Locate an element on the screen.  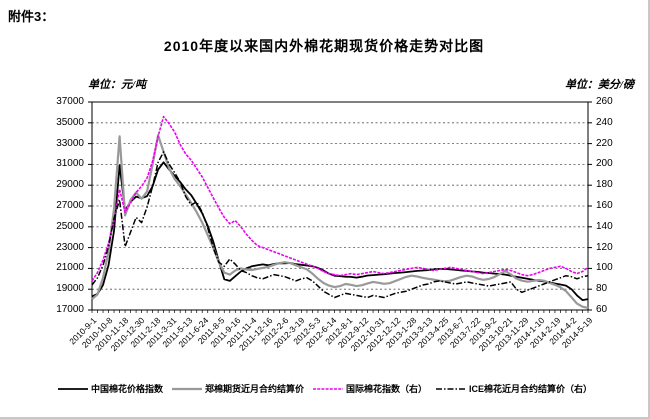
legend-label-2: 国际棉花指数（右） is located at coordinates (387, 389).